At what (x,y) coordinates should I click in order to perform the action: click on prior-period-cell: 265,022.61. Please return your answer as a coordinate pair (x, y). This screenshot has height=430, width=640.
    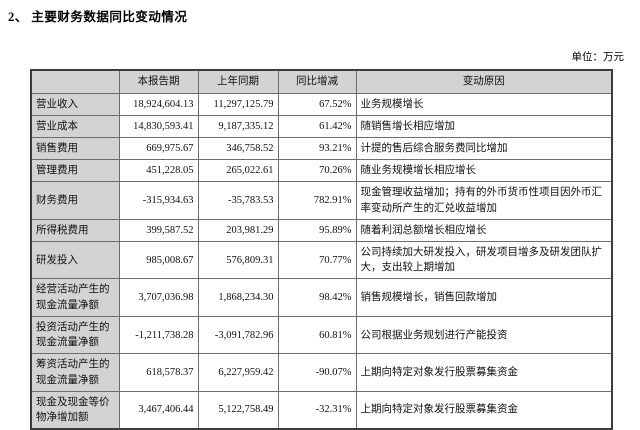
    Looking at the image, I should click on (238, 171).